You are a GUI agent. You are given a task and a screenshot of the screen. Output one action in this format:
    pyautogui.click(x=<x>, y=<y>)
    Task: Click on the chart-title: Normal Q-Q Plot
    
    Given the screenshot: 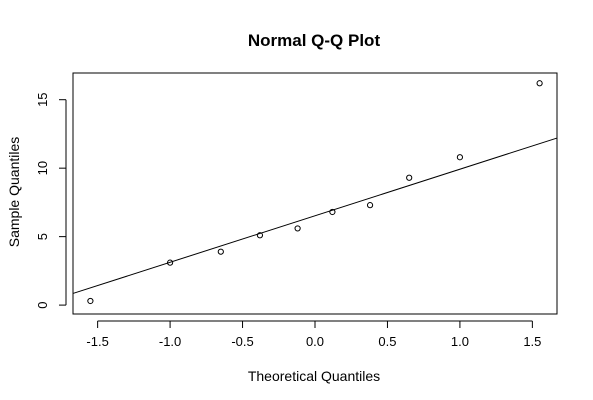 What is the action you would take?
    pyautogui.click(x=314, y=40)
    